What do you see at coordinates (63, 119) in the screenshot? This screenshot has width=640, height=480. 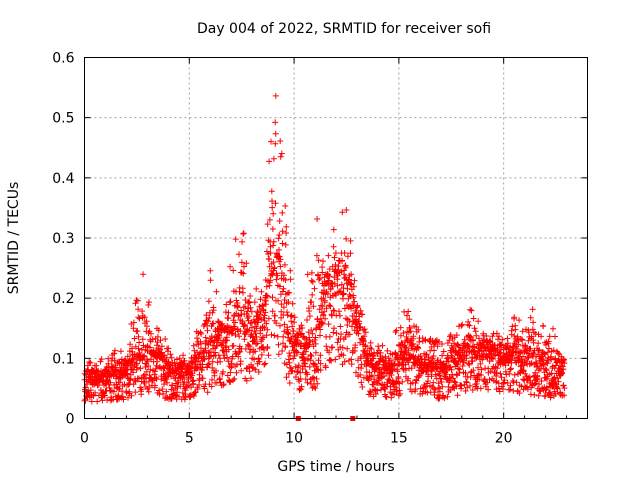 I see `y-tick-label: 0.5` at bounding box center [63, 119].